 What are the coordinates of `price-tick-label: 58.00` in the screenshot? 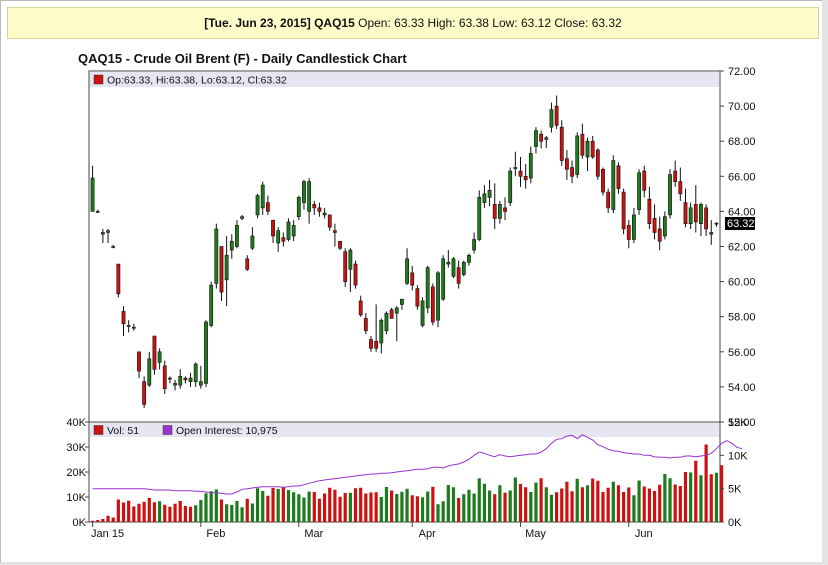 It's located at (742, 318).